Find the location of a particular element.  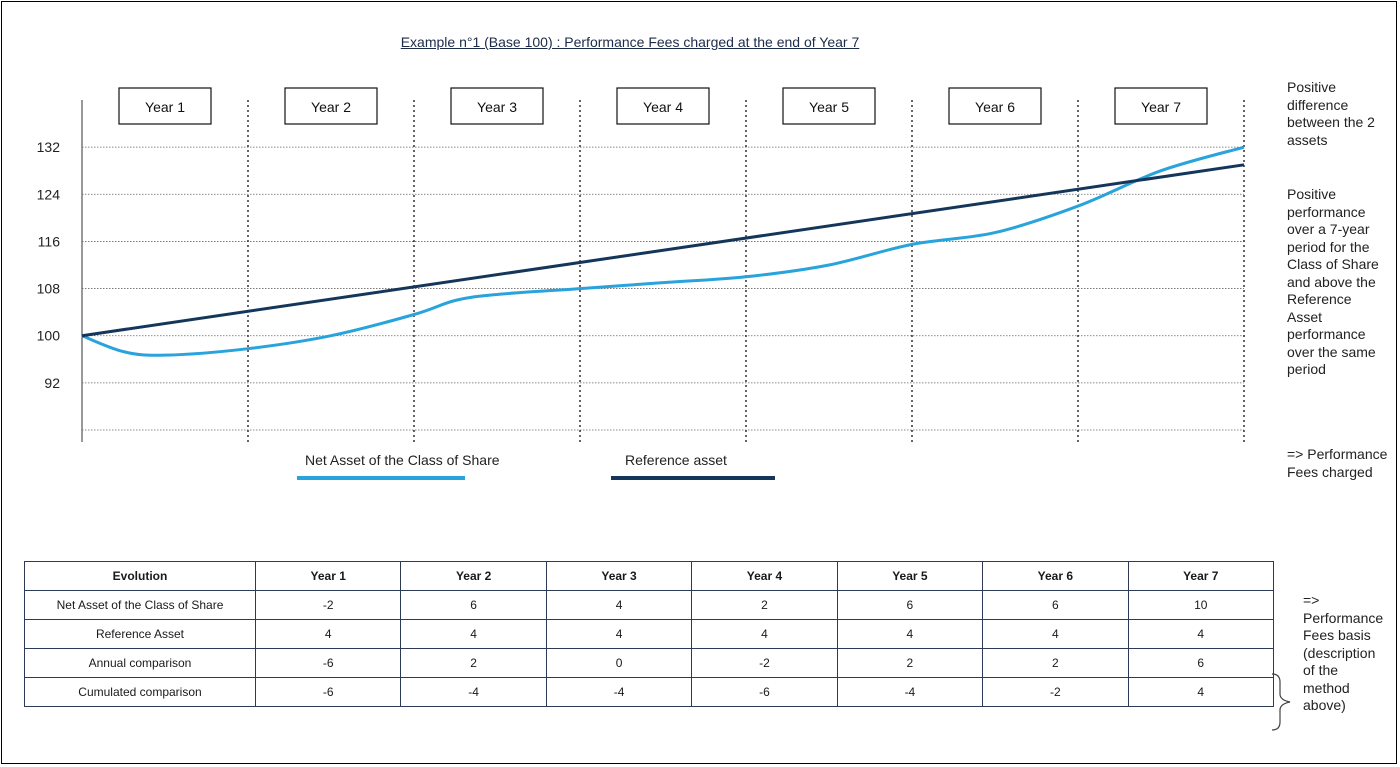

table-header-cell: Evolution is located at coordinates (140, 576).